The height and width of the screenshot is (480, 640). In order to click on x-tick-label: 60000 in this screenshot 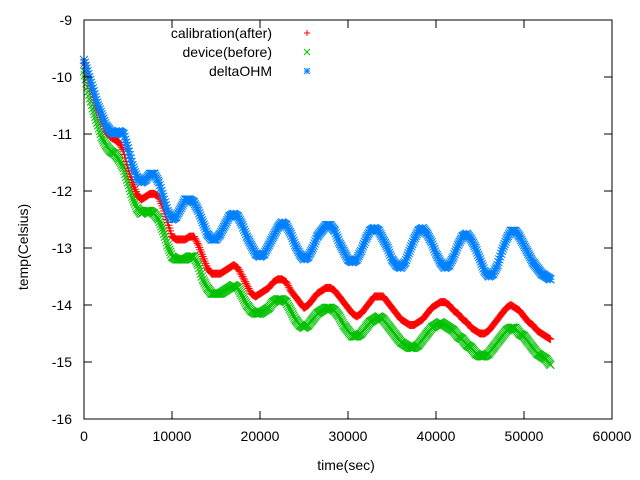, I will do `click(612, 436)`.